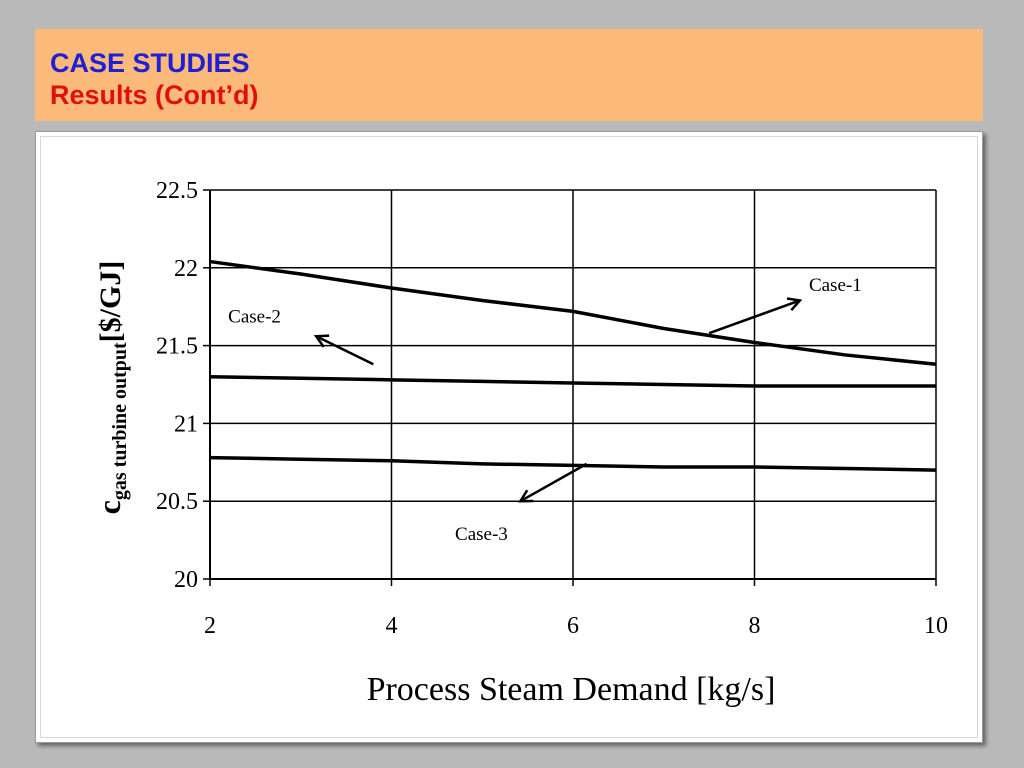  I want to click on annotation-arrow-case-2-shaft, so click(344, 350).